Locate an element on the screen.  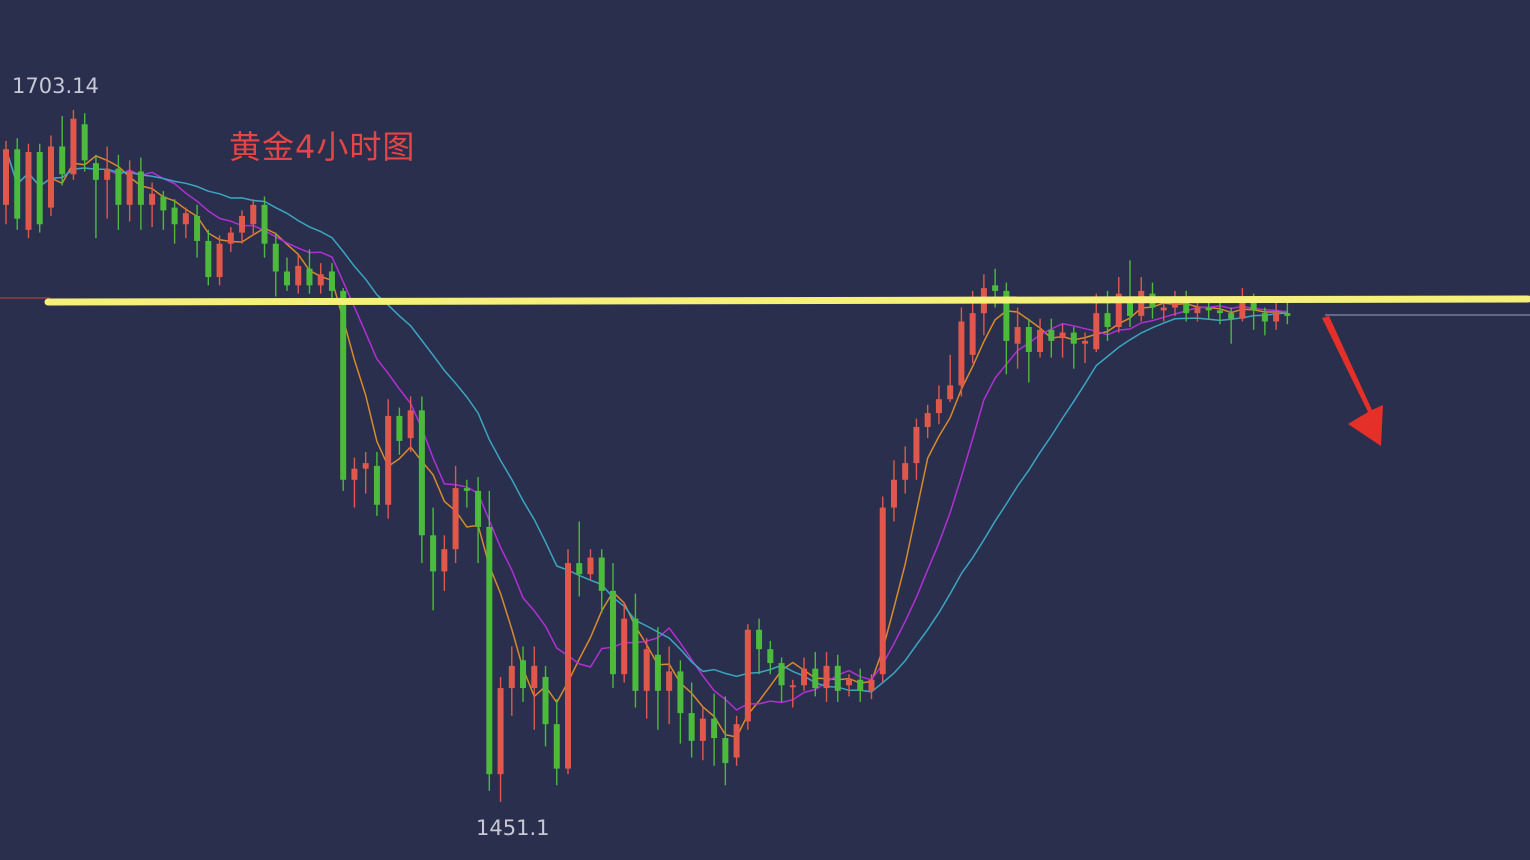
chart-title: 黄金4小时图 is located at coordinates (322, 147).